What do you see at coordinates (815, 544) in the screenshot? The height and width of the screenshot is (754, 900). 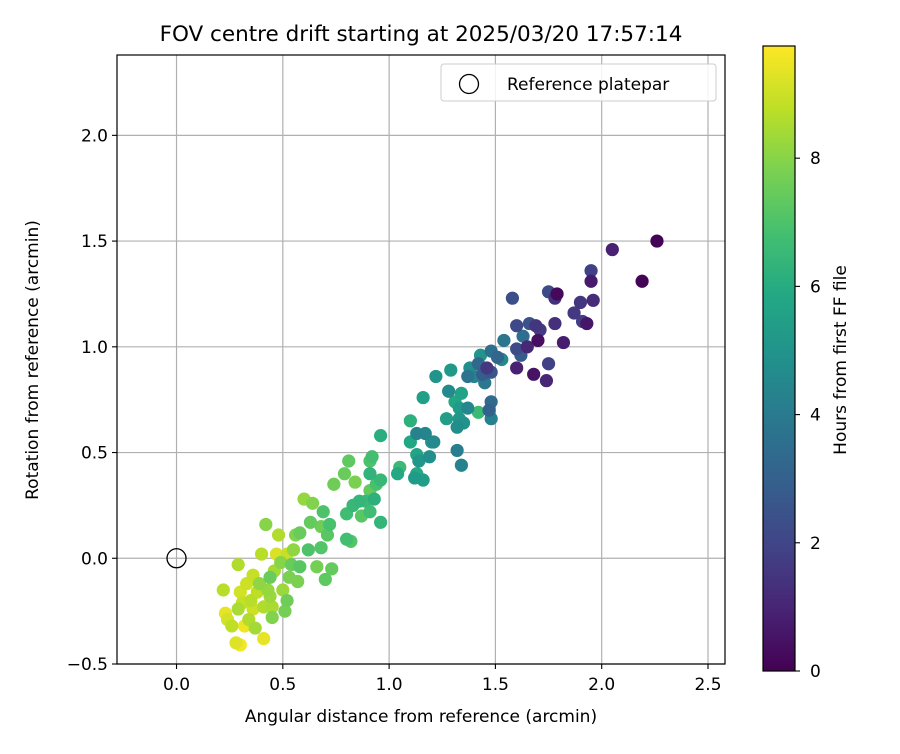 I see `colorbar-tick-label: 2` at bounding box center [815, 544].